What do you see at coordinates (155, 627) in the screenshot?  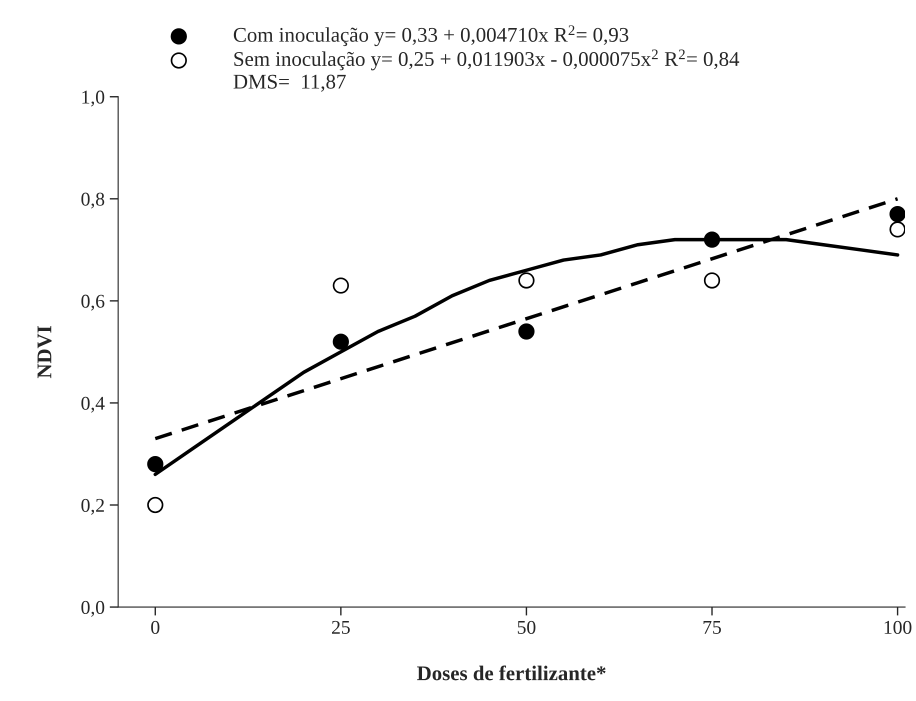 I see `x-tick-label: 0` at bounding box center [155, 627].